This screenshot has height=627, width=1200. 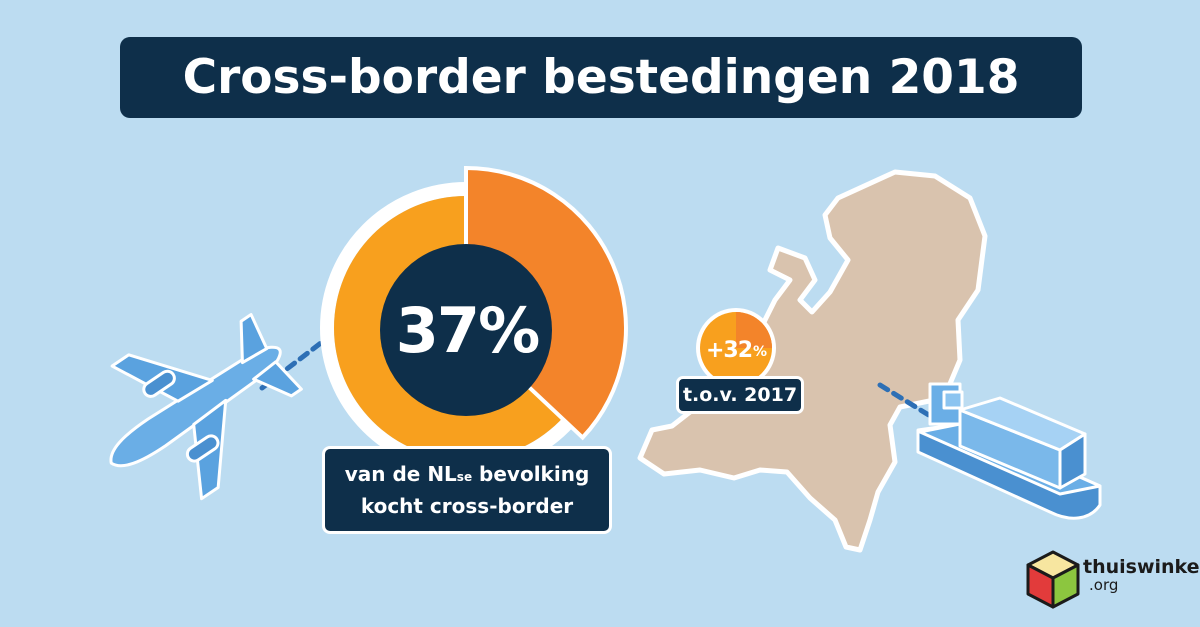 What do you see at coordinates (206, 407) in the screenshot?
I see `airplane-icon` at bounding box center [206, 407].